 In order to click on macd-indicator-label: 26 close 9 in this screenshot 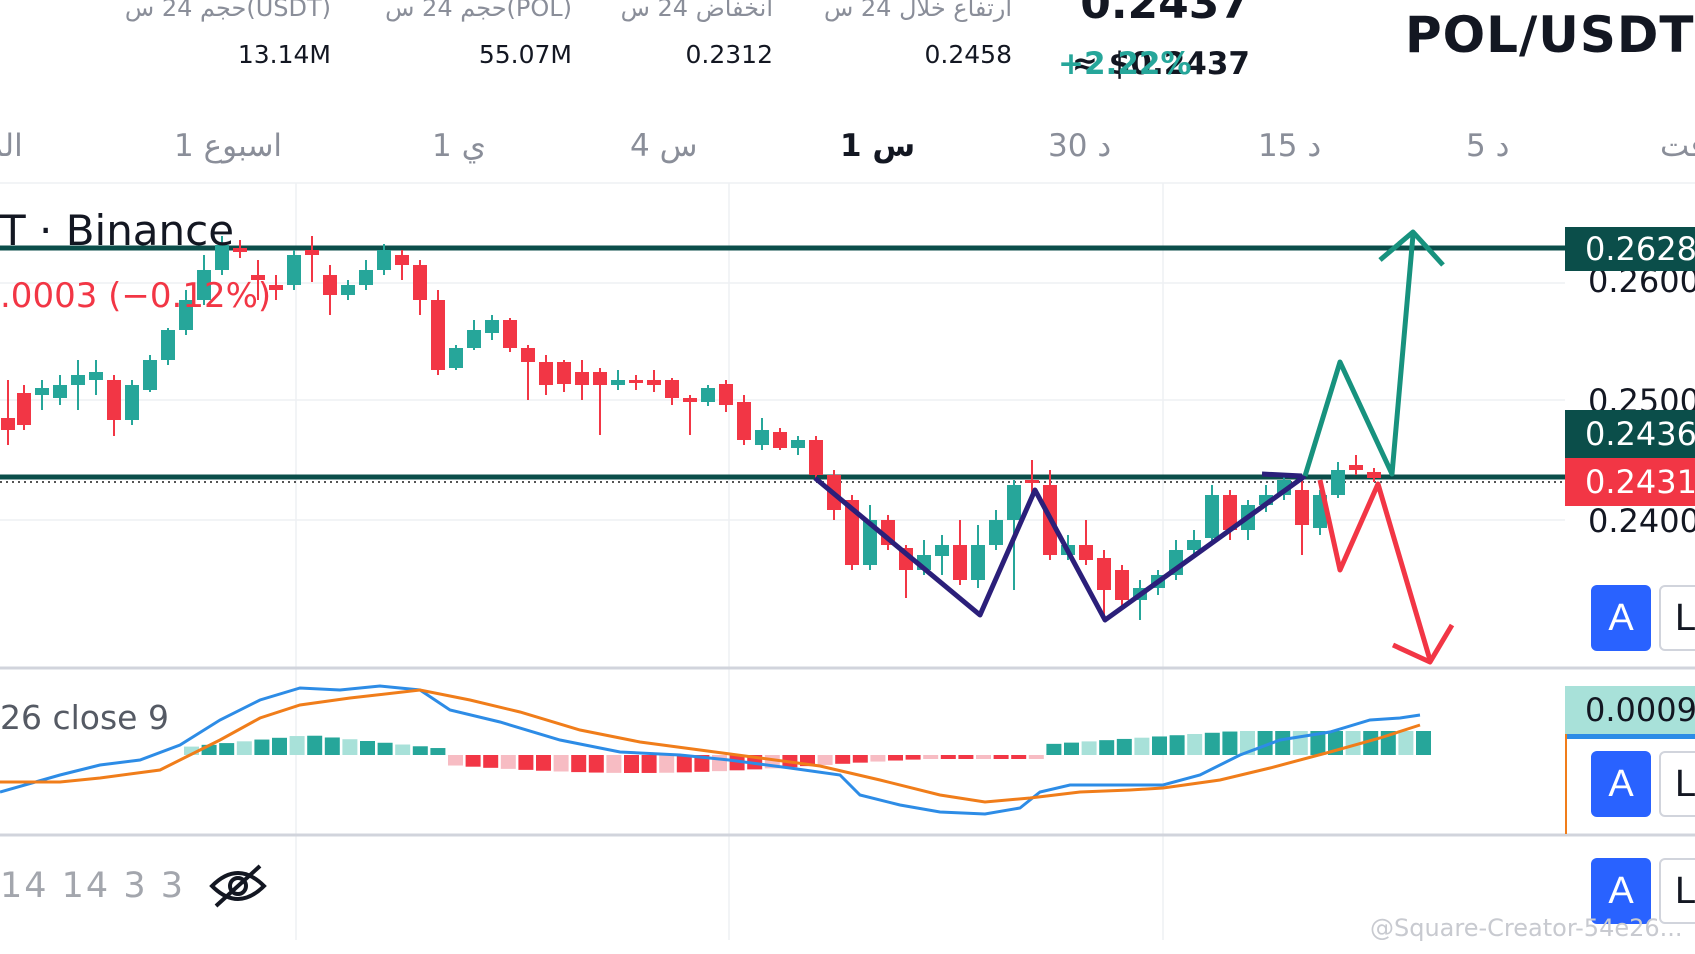, I will do `click(84, 717)`.